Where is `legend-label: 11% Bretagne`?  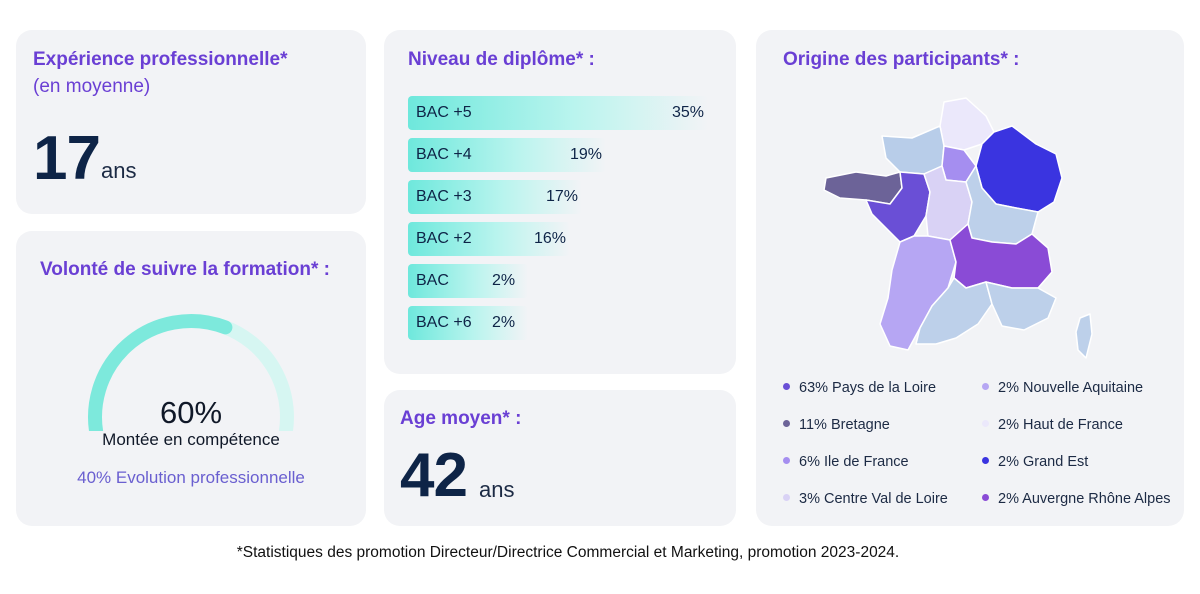 legend-label: 11% Bretagne is located at coordinates (844, 425).